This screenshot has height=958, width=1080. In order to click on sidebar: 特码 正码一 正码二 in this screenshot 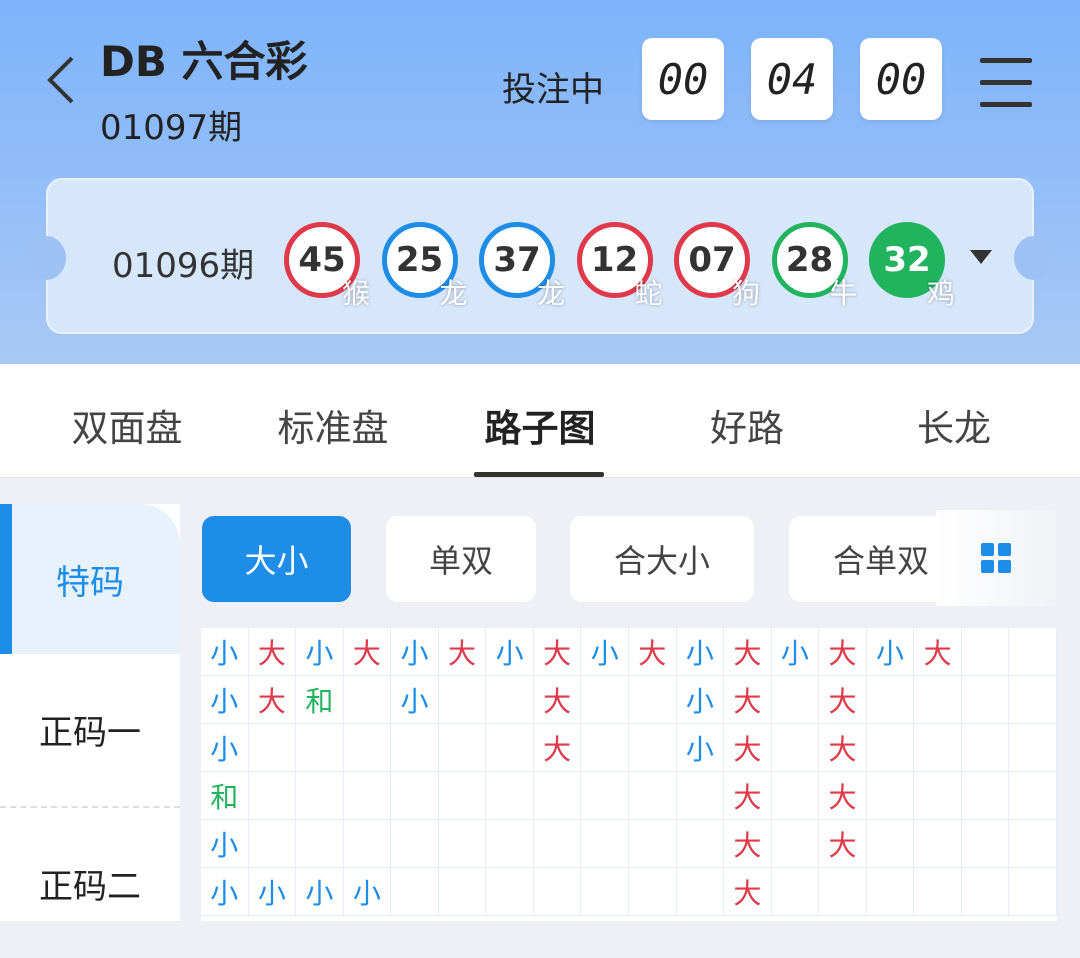, I will do `click(90, 712)`.